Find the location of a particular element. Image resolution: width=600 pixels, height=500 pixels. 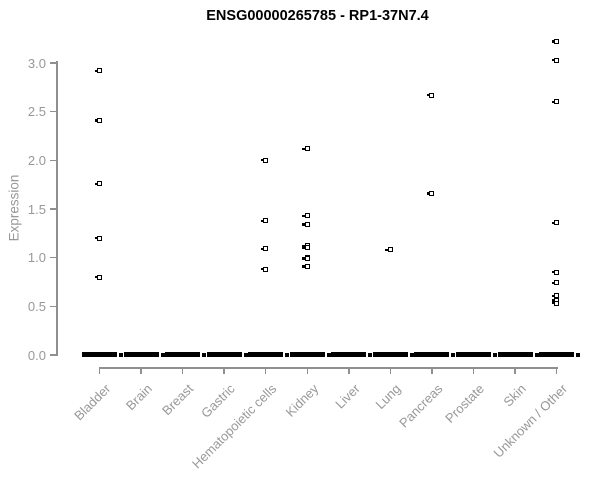

y-tick-label: 0.0 is located at coordinates (36, 355).